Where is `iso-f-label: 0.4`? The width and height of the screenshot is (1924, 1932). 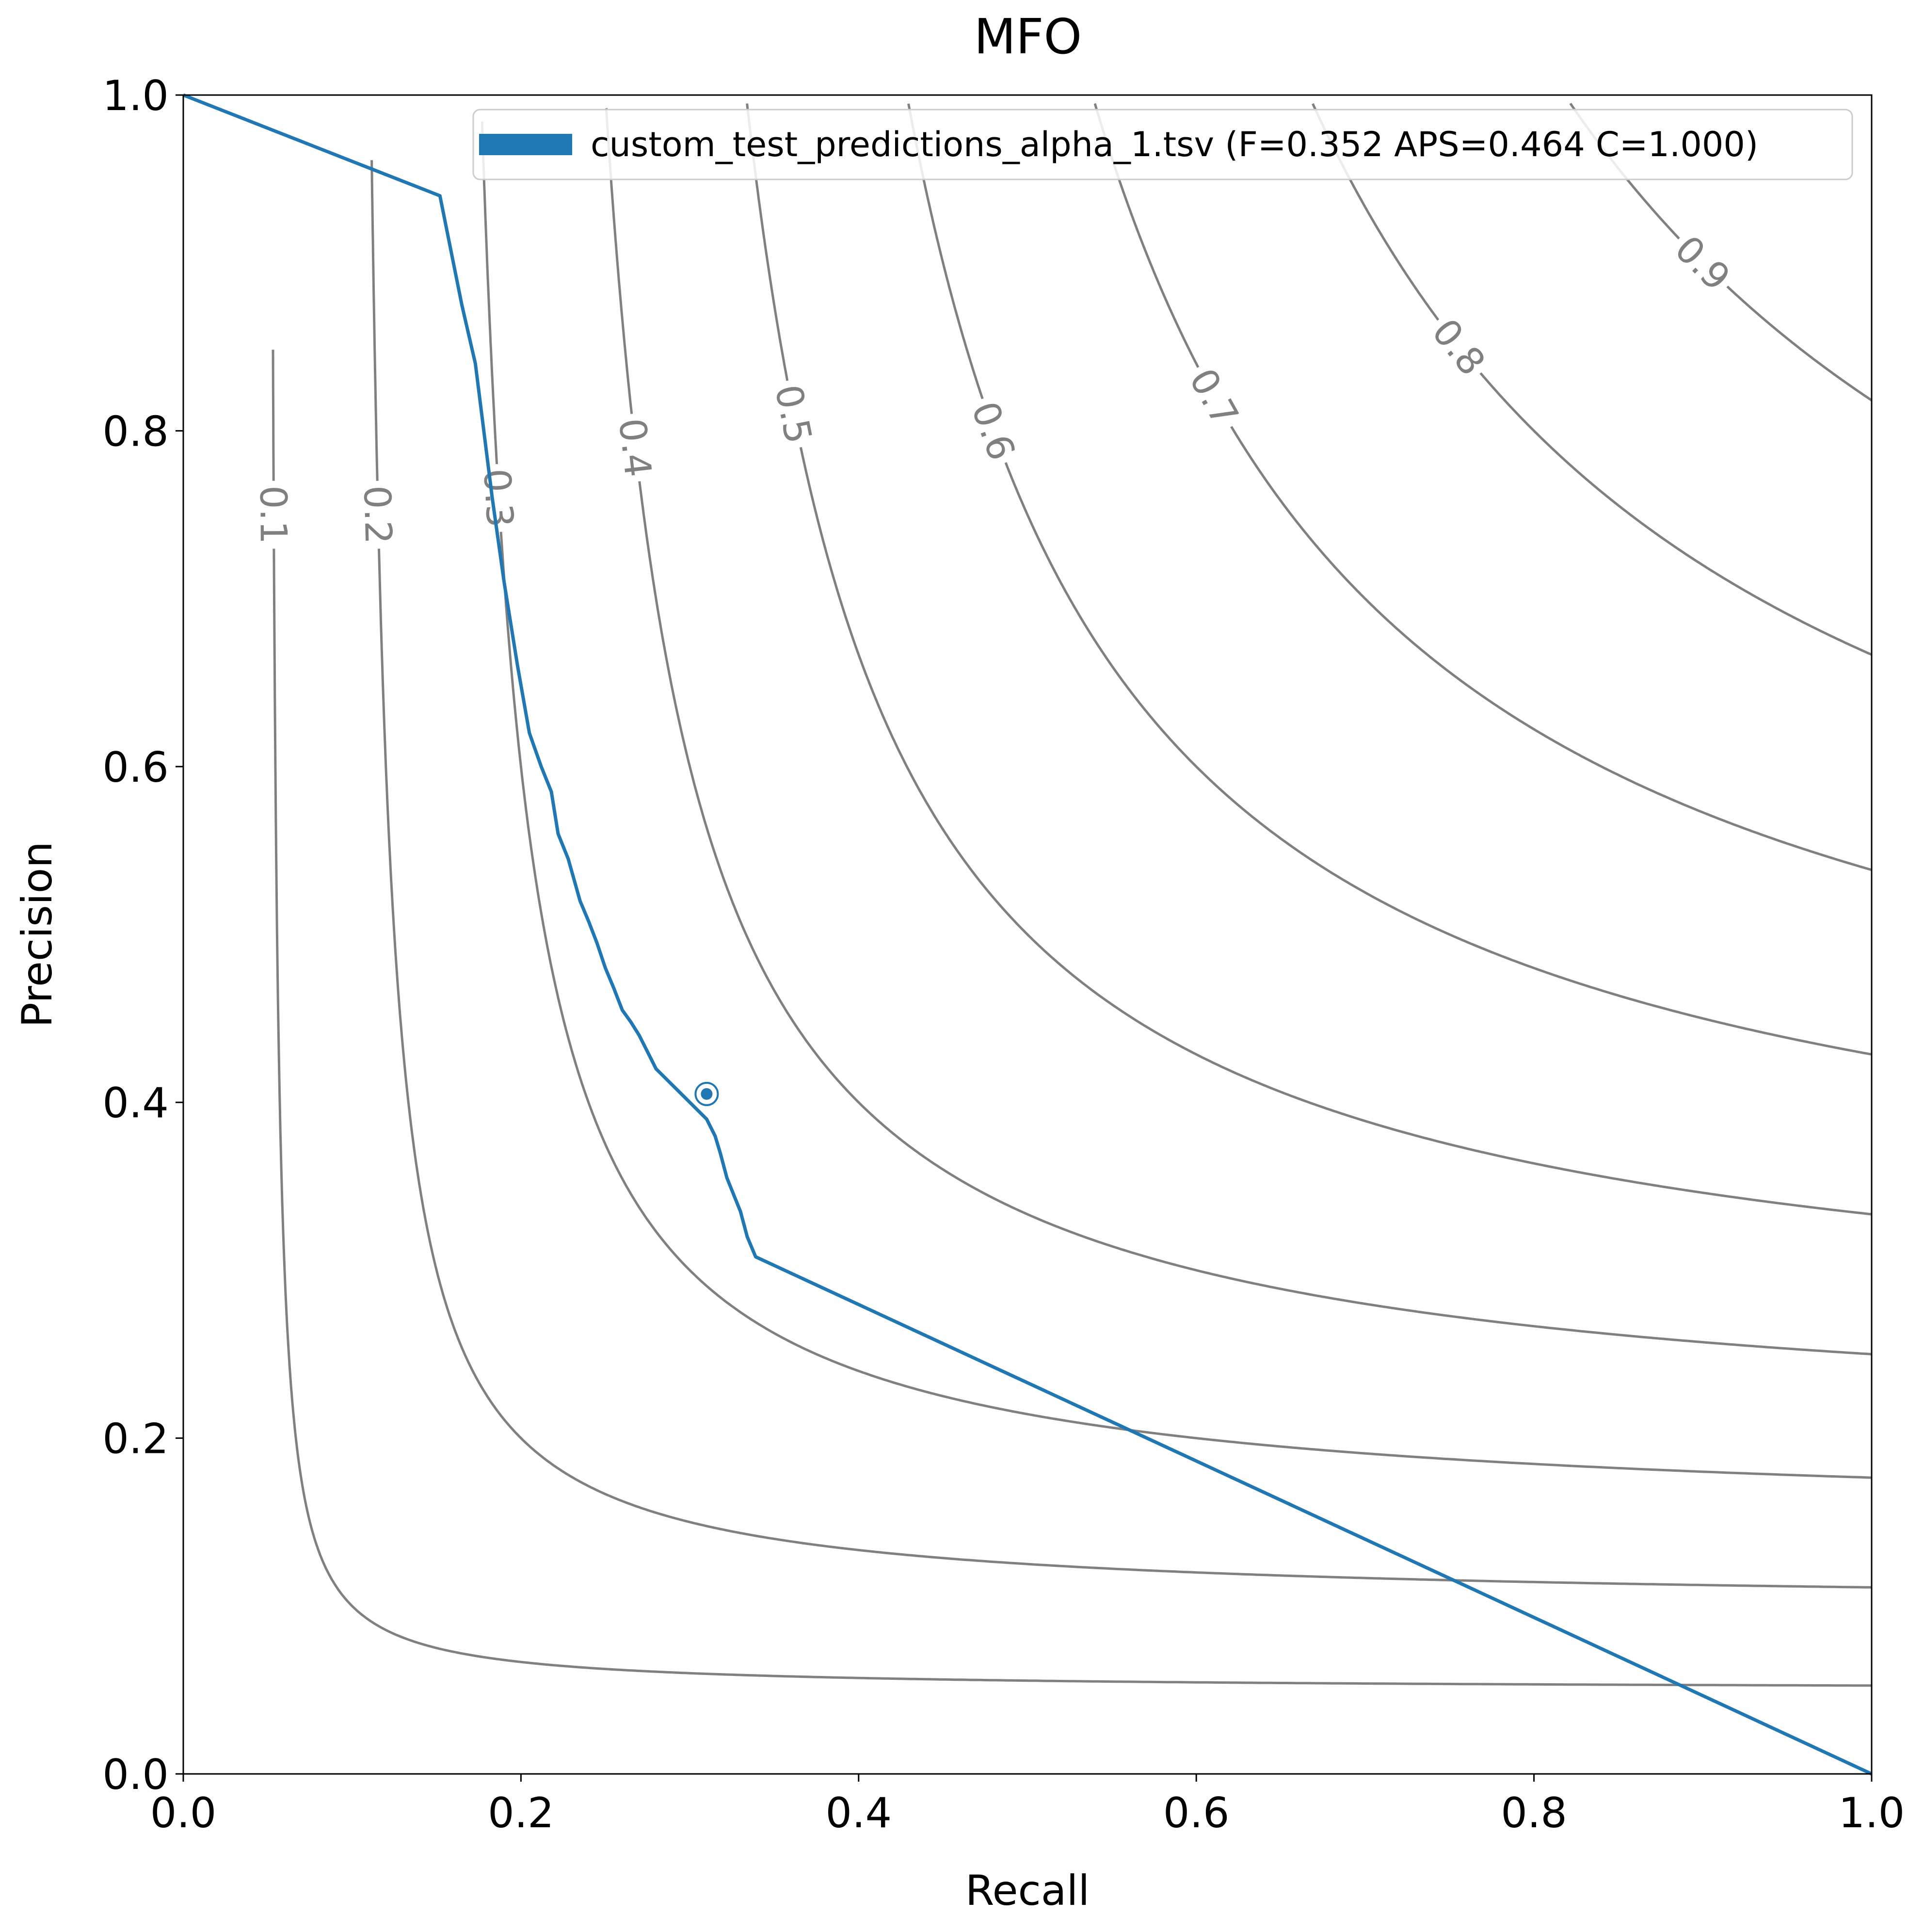
iso-f-label: 0.4 is located at coordinates (635, 447).